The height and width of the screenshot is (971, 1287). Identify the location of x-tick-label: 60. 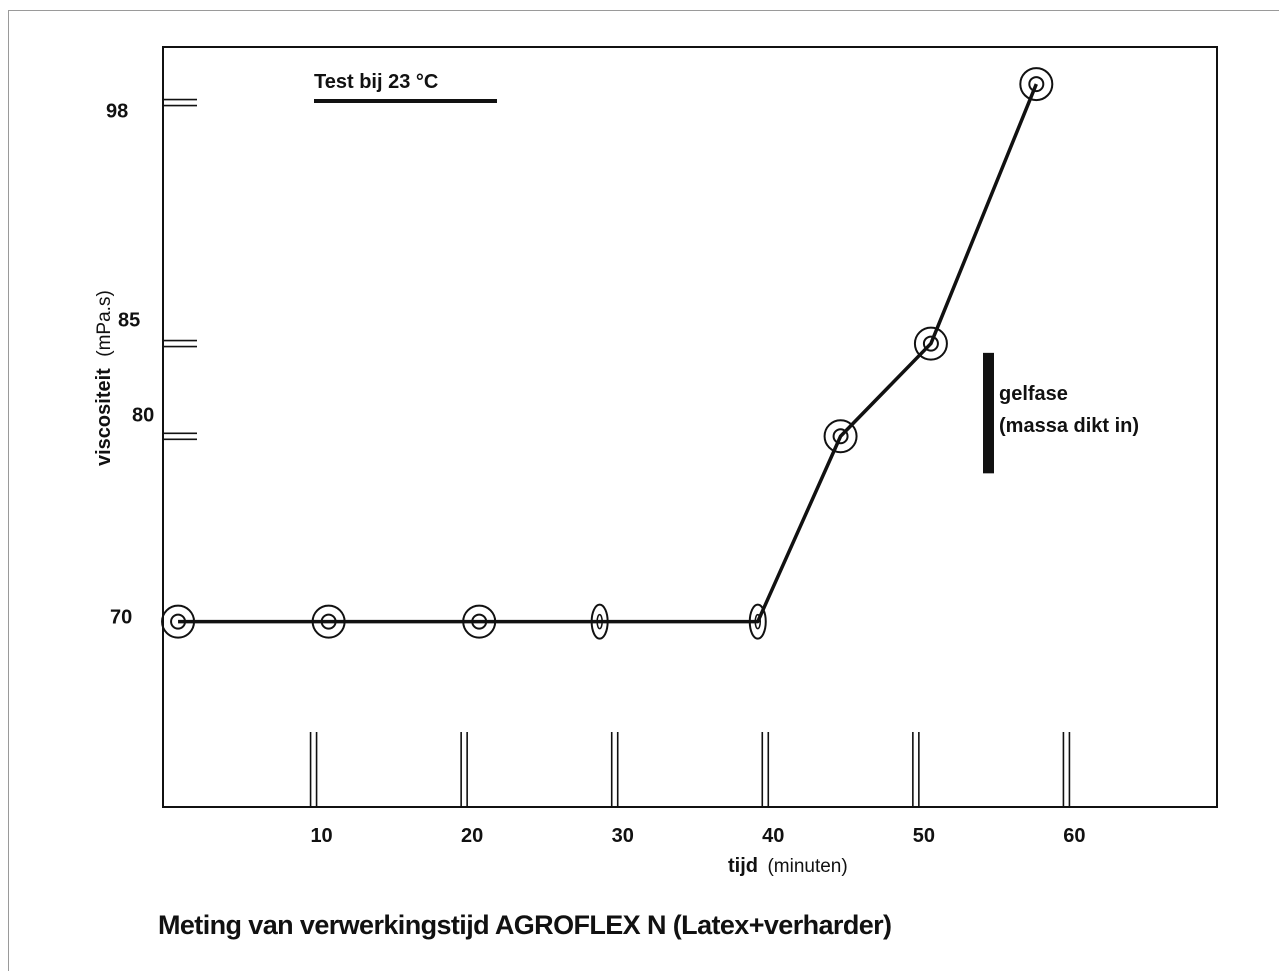
(1074, 836).